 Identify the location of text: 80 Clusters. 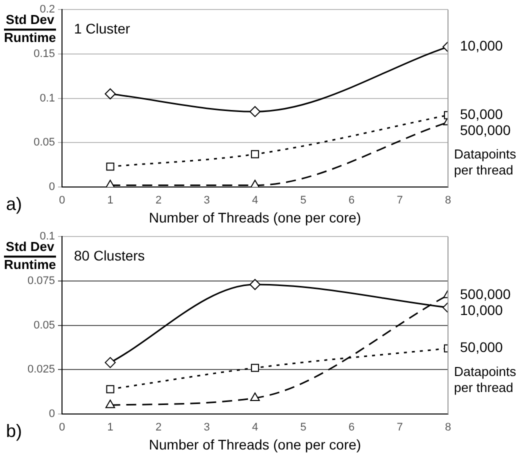
(109, 255).